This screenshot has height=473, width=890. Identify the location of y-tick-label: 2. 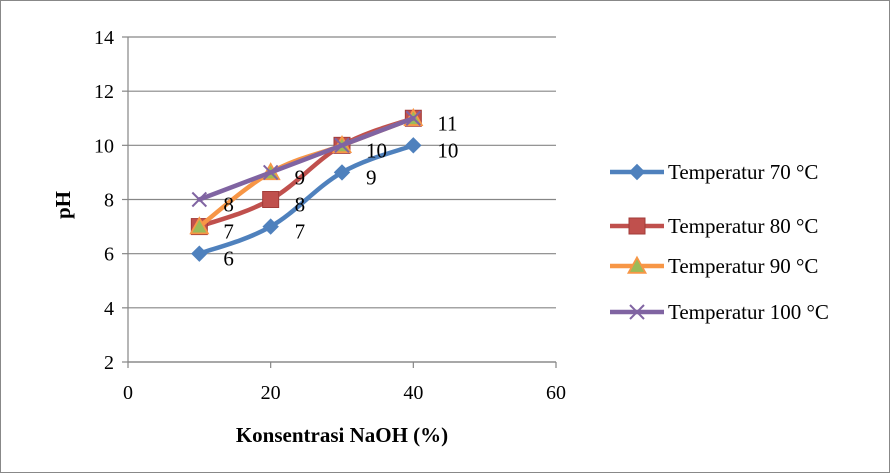
(109, 363).